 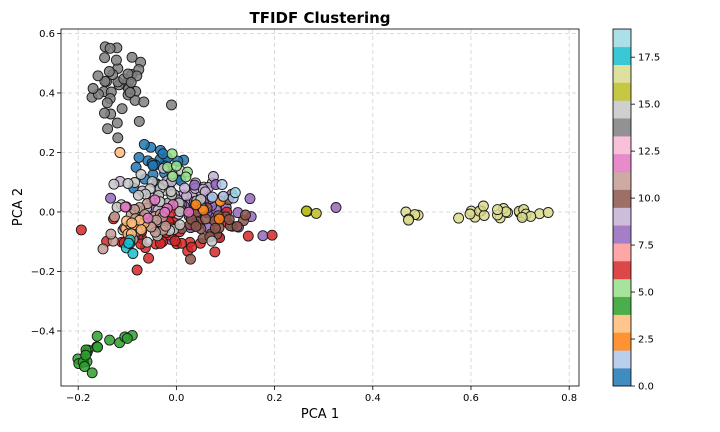 I want to click on colorbar-tick-label: 17.5, so click(x=649, y=58).